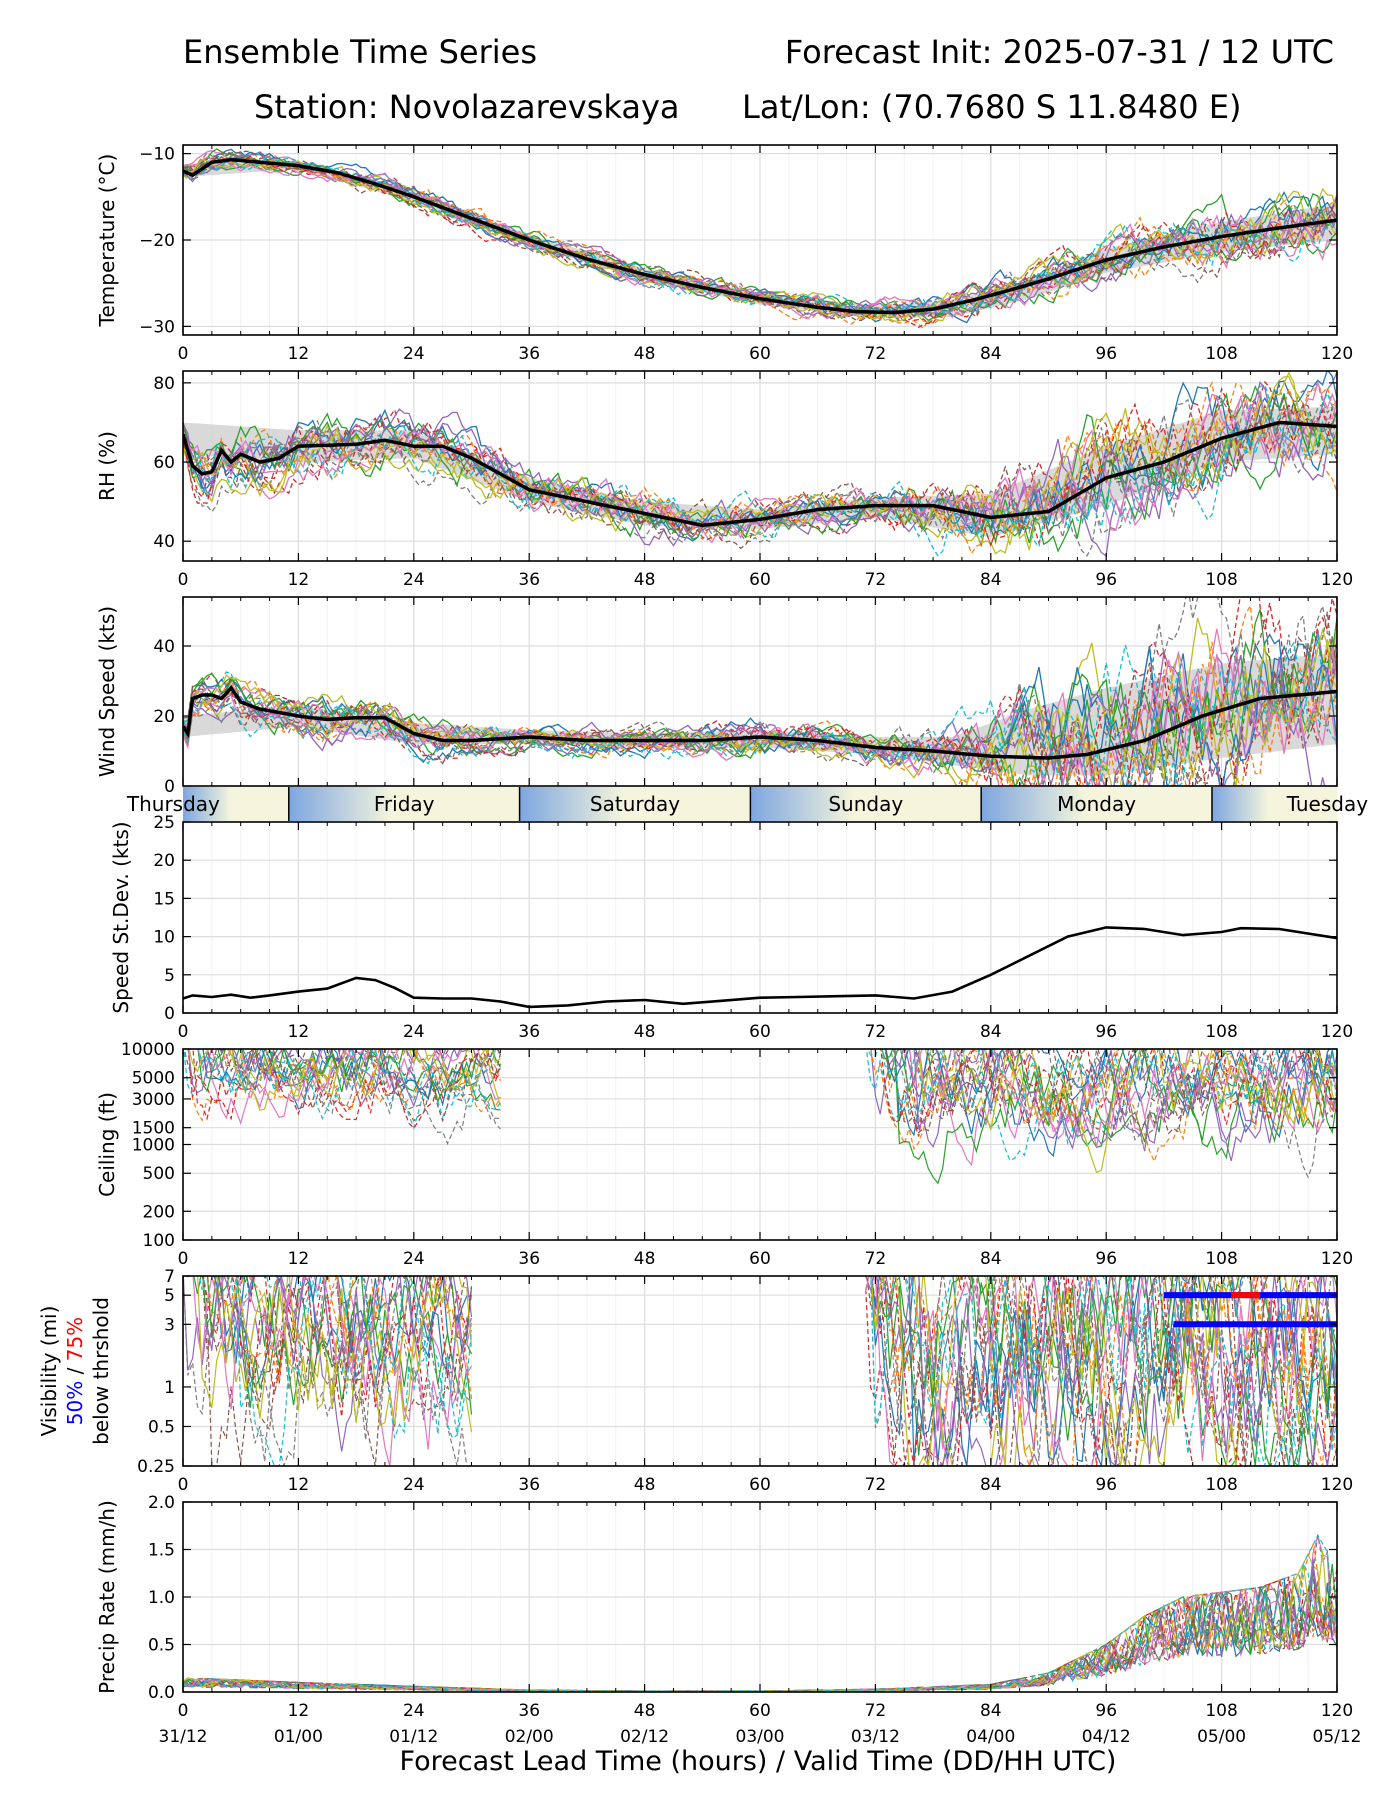  Describe the element at coordinates (107, 241) in the screenshot. I see `y-axis-label: Temperature (°C)` at that location.